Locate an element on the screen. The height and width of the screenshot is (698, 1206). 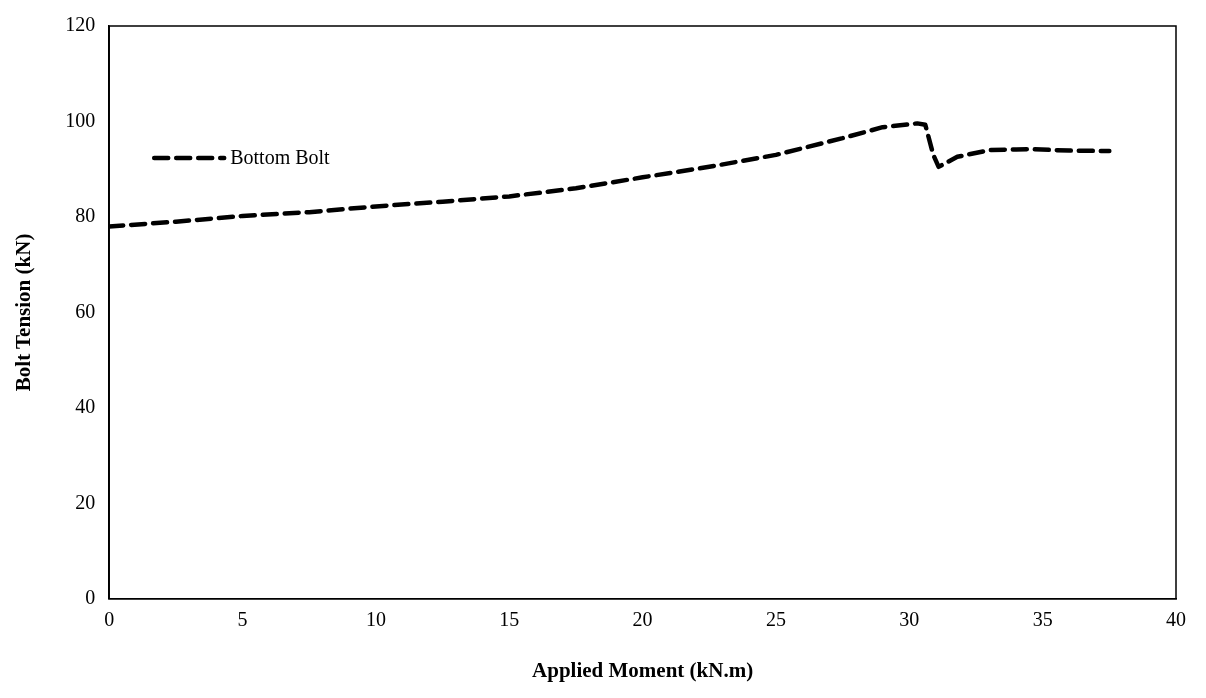
x-tick-label: 35 is located at coordinates (1042, 619).